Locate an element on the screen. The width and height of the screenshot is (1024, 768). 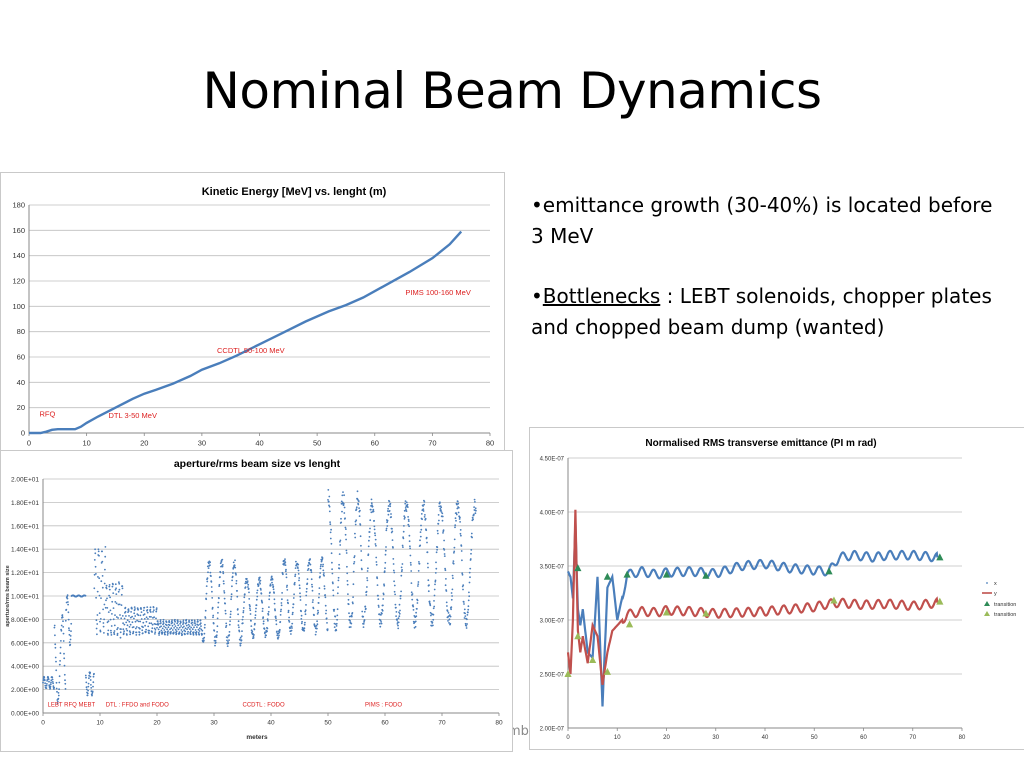
x-tick-label: 20 is located at coordinates (666, 738).